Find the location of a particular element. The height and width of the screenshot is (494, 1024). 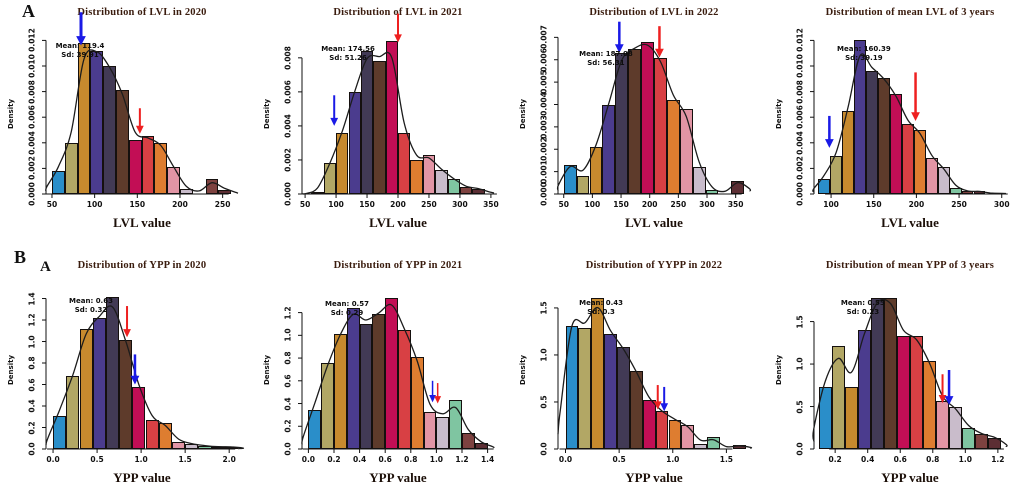

sd-text: Sd: 39.91 is located at coordinates (80, 55).